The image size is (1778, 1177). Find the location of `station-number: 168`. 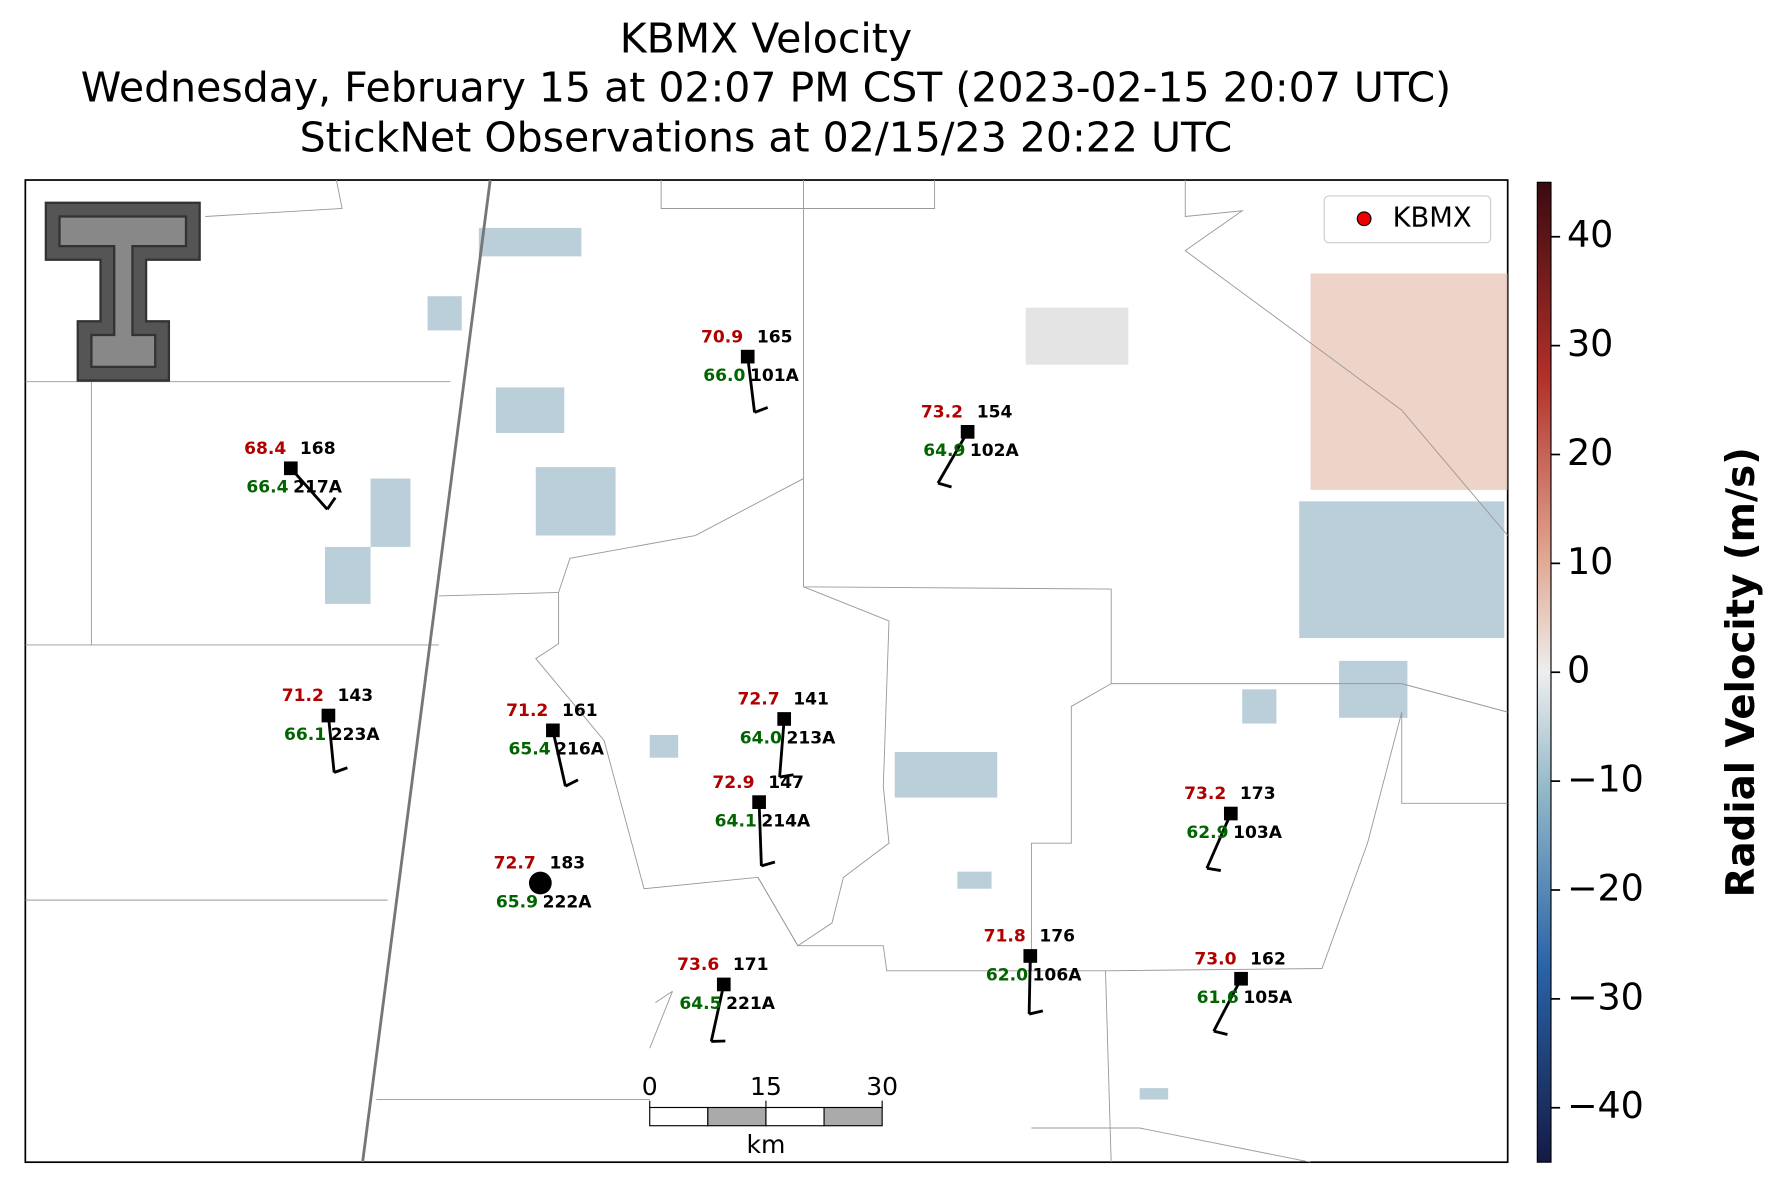

station-number: 168 is located at coordinates (318, 449).